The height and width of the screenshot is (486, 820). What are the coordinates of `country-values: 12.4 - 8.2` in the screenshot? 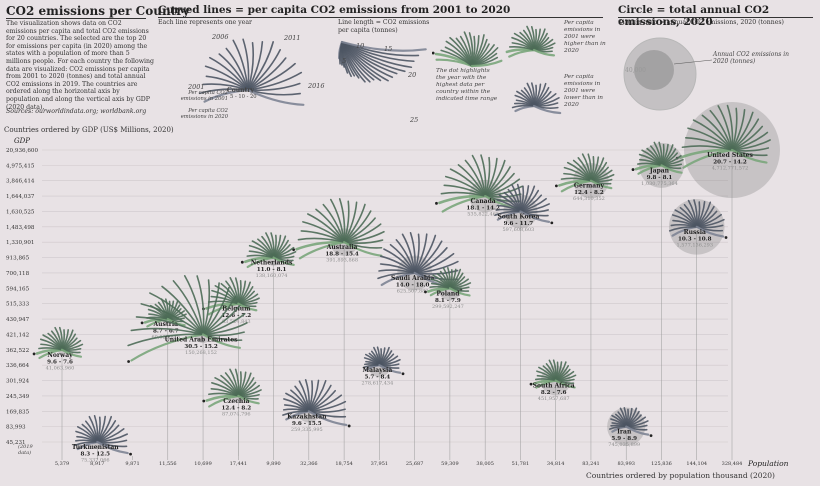 It's located at (237, 408).